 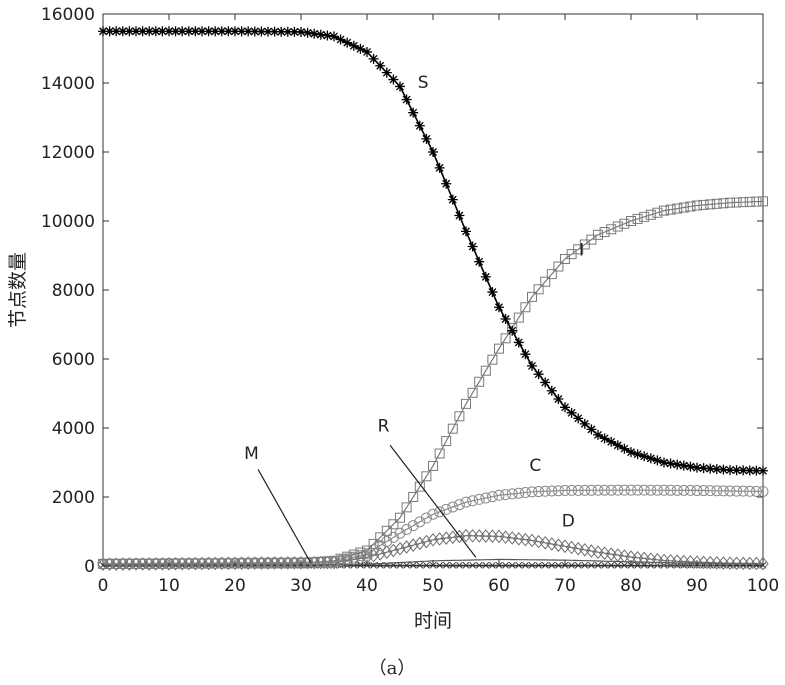 I want to click on x-tick-label: 30, so click(x=301, y=586).